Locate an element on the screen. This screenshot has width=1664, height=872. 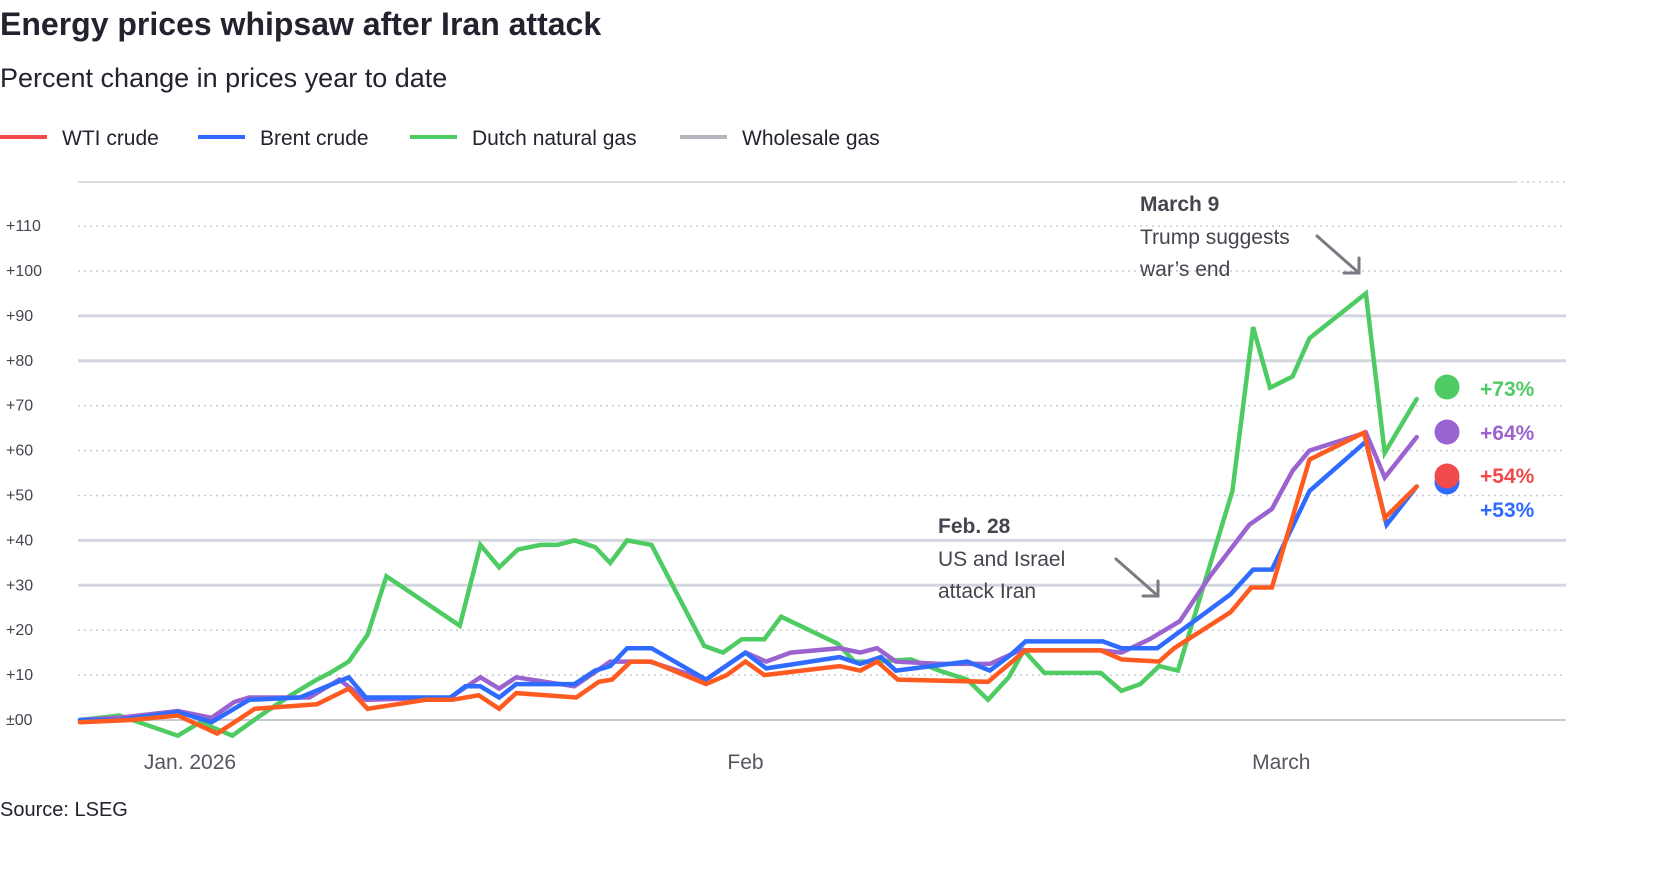
annotation-text: war’s end is located at coordinates (1184, 269).